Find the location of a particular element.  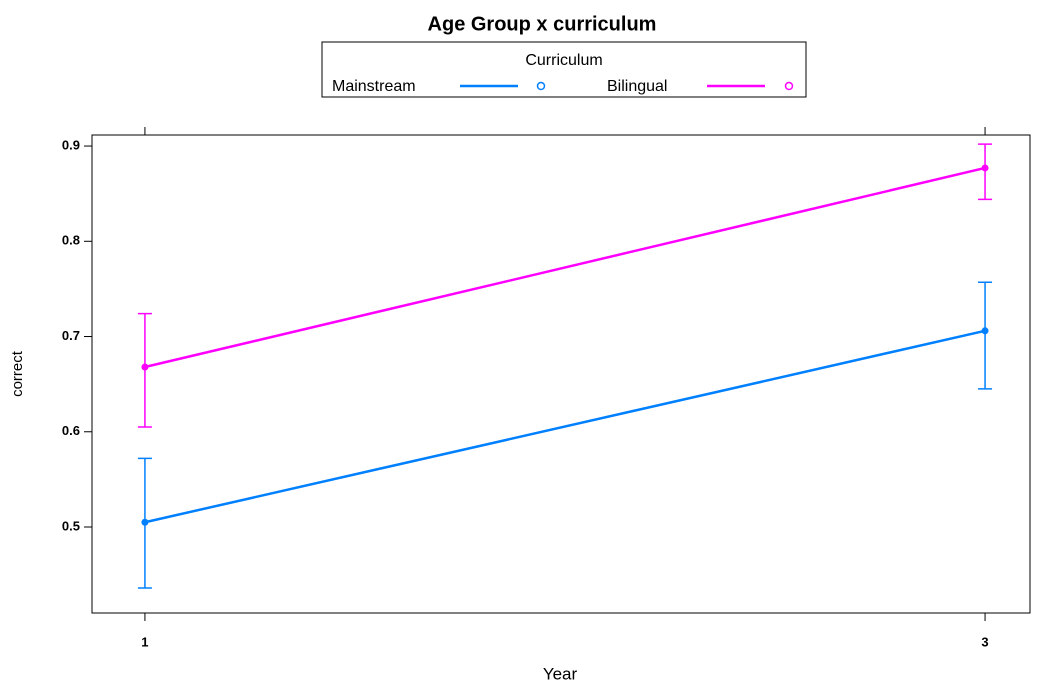

x-tick-label: 1 is located at coordinates (144, 641).